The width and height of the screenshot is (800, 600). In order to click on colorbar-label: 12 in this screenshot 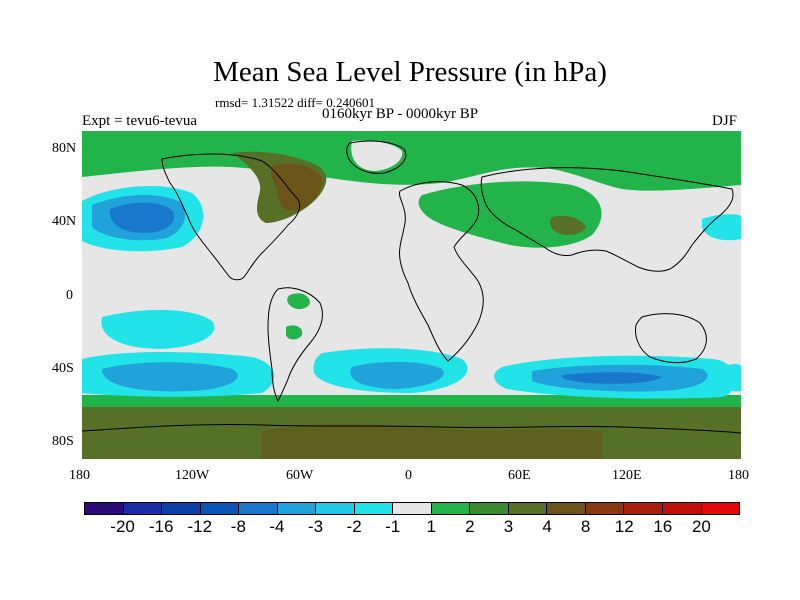, I will do `click(624, 526)`.